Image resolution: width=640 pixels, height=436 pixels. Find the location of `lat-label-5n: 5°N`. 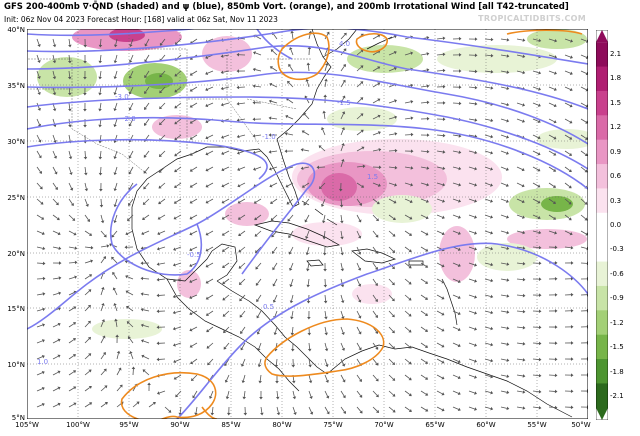

lat-label-5n: 5°N is located at coordinates (18, 418).